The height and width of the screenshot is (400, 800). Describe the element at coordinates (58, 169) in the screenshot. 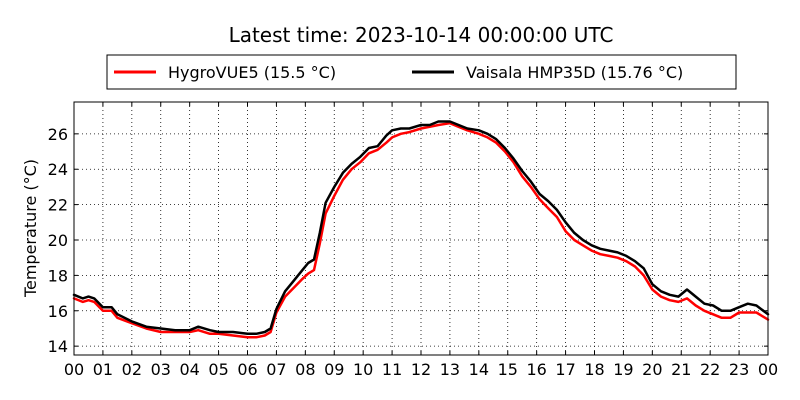

I see `y-tick-label: 24` at that location.